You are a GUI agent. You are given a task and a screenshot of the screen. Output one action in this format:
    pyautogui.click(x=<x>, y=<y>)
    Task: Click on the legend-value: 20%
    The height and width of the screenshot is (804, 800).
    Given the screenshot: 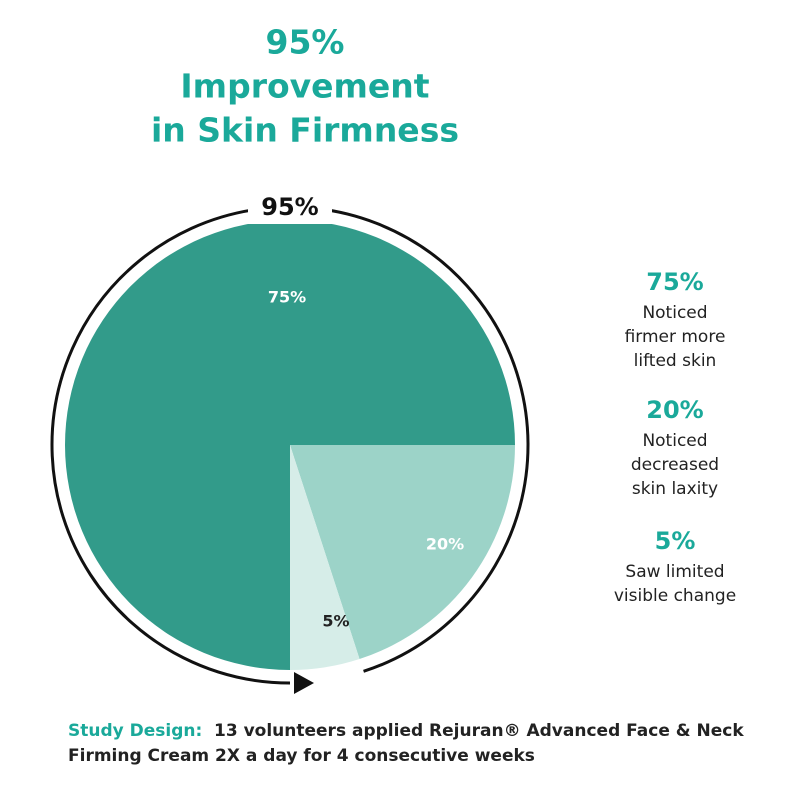 What is the action you would take?
    pyautogui.click(x=674, y=410)
    